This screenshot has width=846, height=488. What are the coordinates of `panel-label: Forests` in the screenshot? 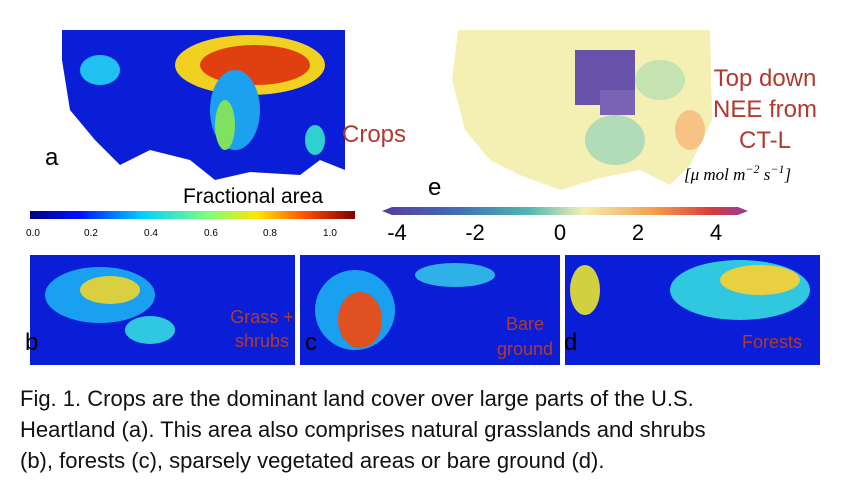 It's located at (772, 342).